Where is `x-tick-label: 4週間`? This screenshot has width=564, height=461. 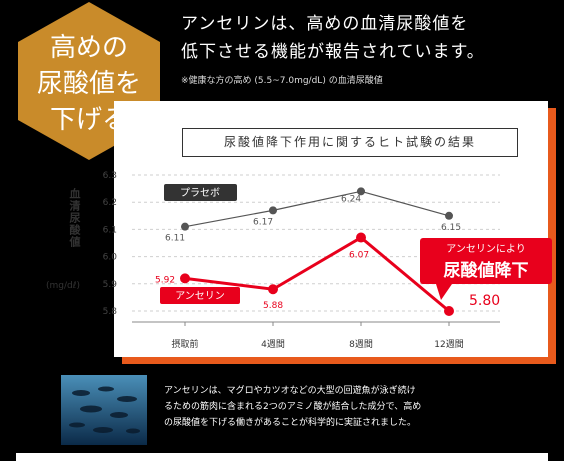 x-tick-label: 4週間 is located at coordinates (273, 344).